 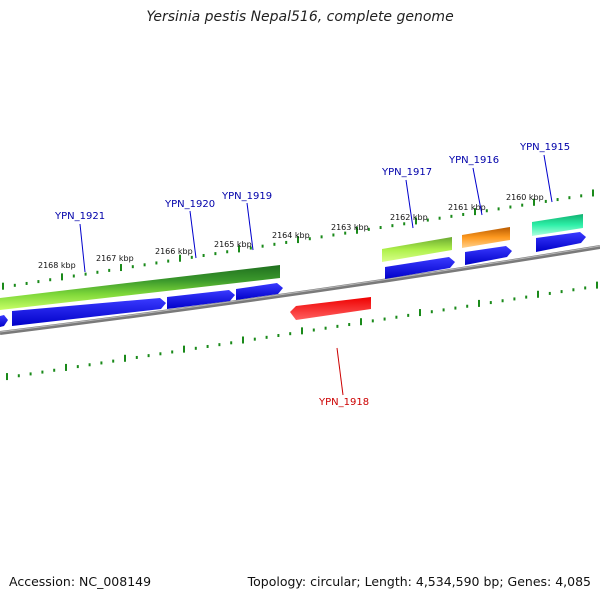 What do you see at coordinates (189, 204) in the screenshot?
I see `gene-label-1920: YPN_1920` at bounding box center [189, 204].